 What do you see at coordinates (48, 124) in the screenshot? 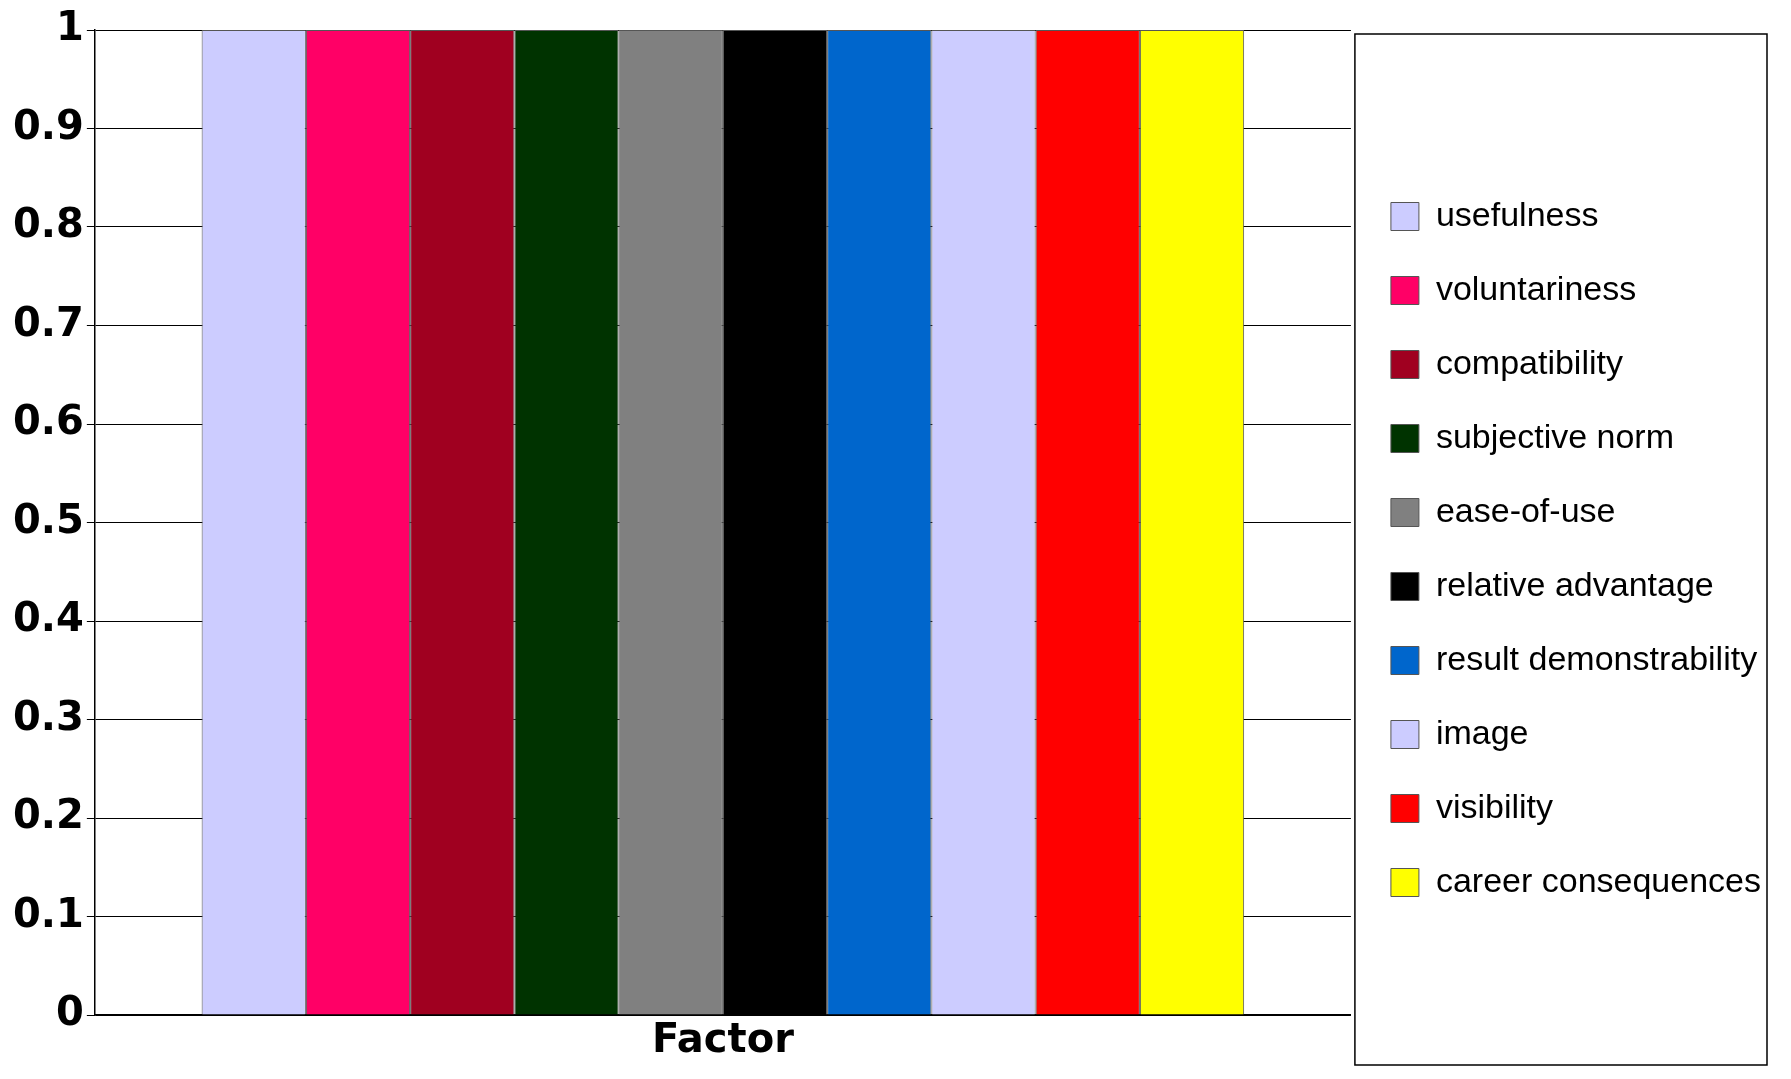
I see `y-tick-label: 0.9` at bounding box center [48, 124].